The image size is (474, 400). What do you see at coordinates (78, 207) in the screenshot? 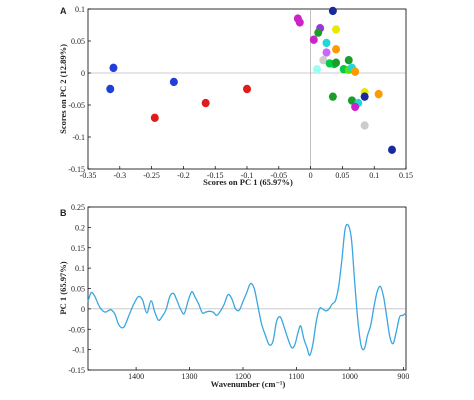
I see `y-tick-label: 0.25` at bounding box center [78, 207].